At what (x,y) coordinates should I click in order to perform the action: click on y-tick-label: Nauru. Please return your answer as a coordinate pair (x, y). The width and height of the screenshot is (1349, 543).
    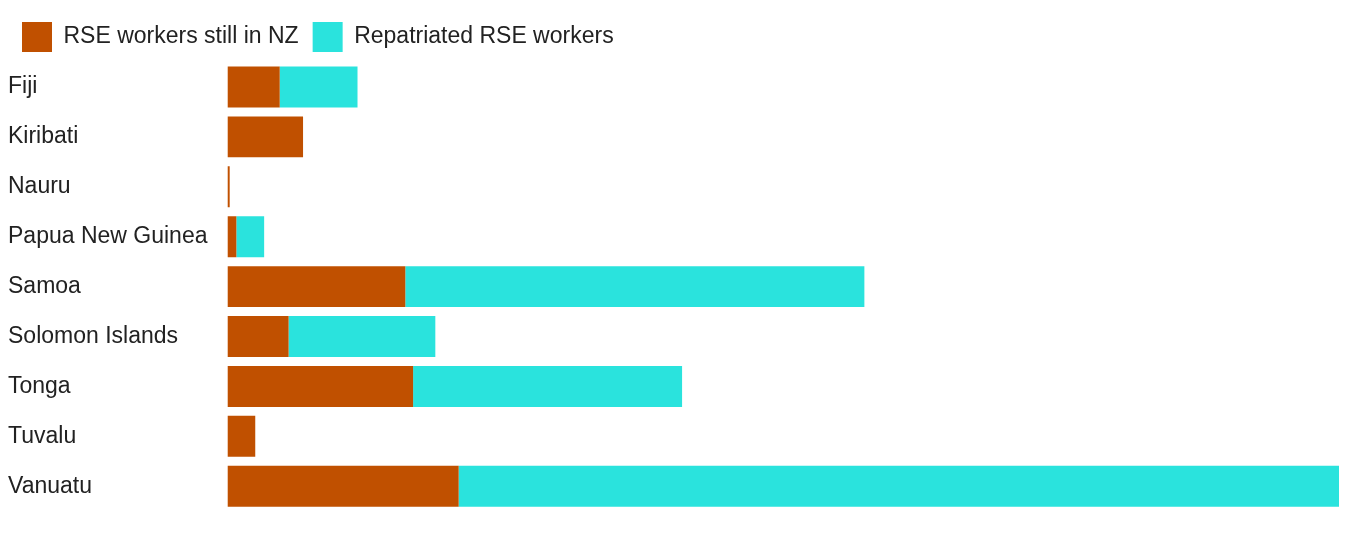
    Looking at the image, I should click on (39, 185).